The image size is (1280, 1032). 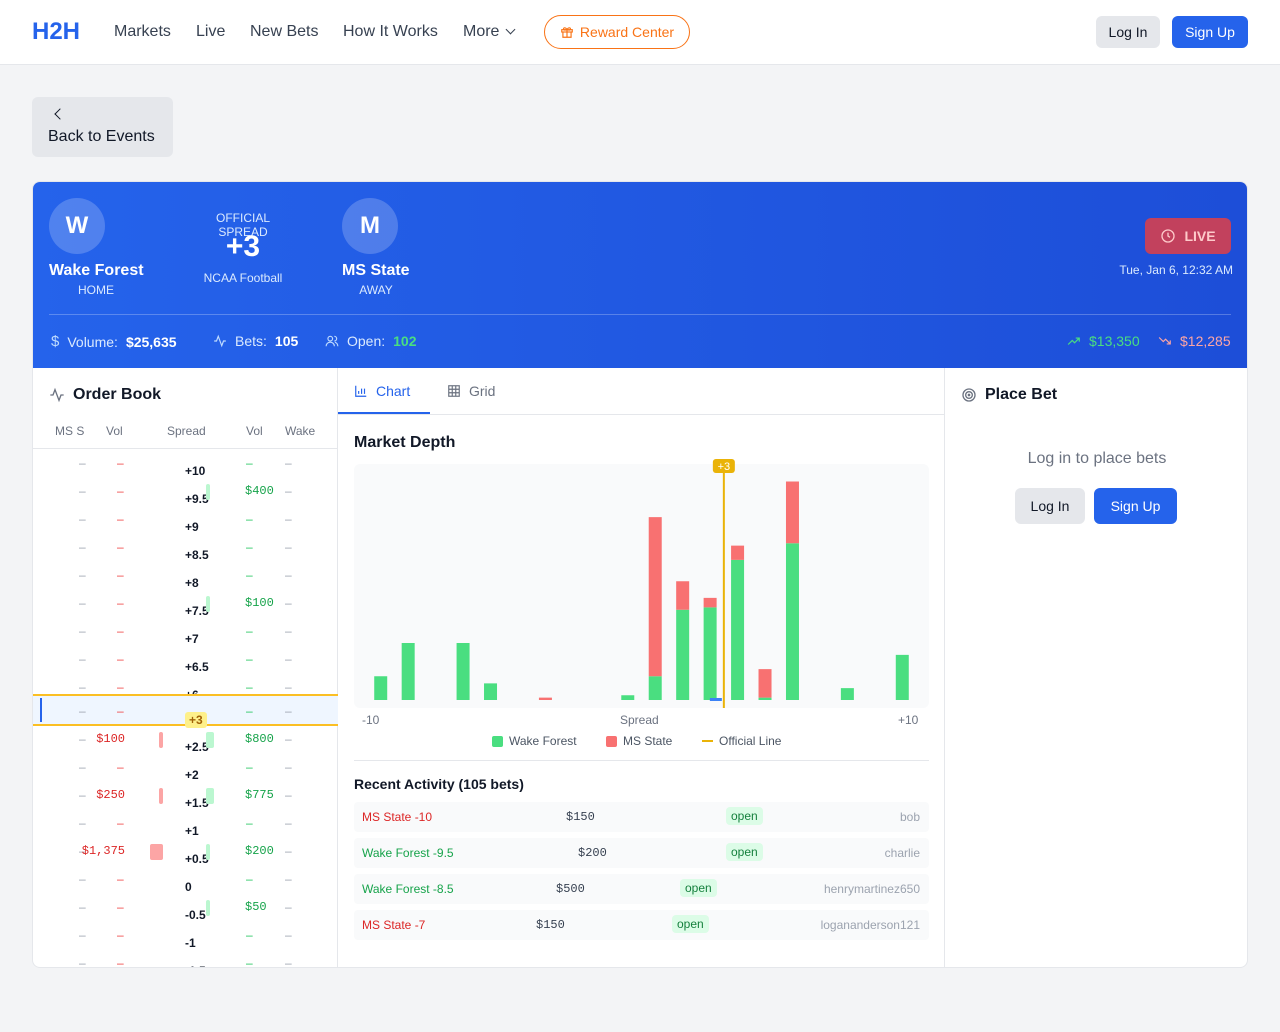 What do you see at coordinates (185, 575) in the screenshot?
I see `order-book-row: – – +8 – –` at bounding box center [185, 575].